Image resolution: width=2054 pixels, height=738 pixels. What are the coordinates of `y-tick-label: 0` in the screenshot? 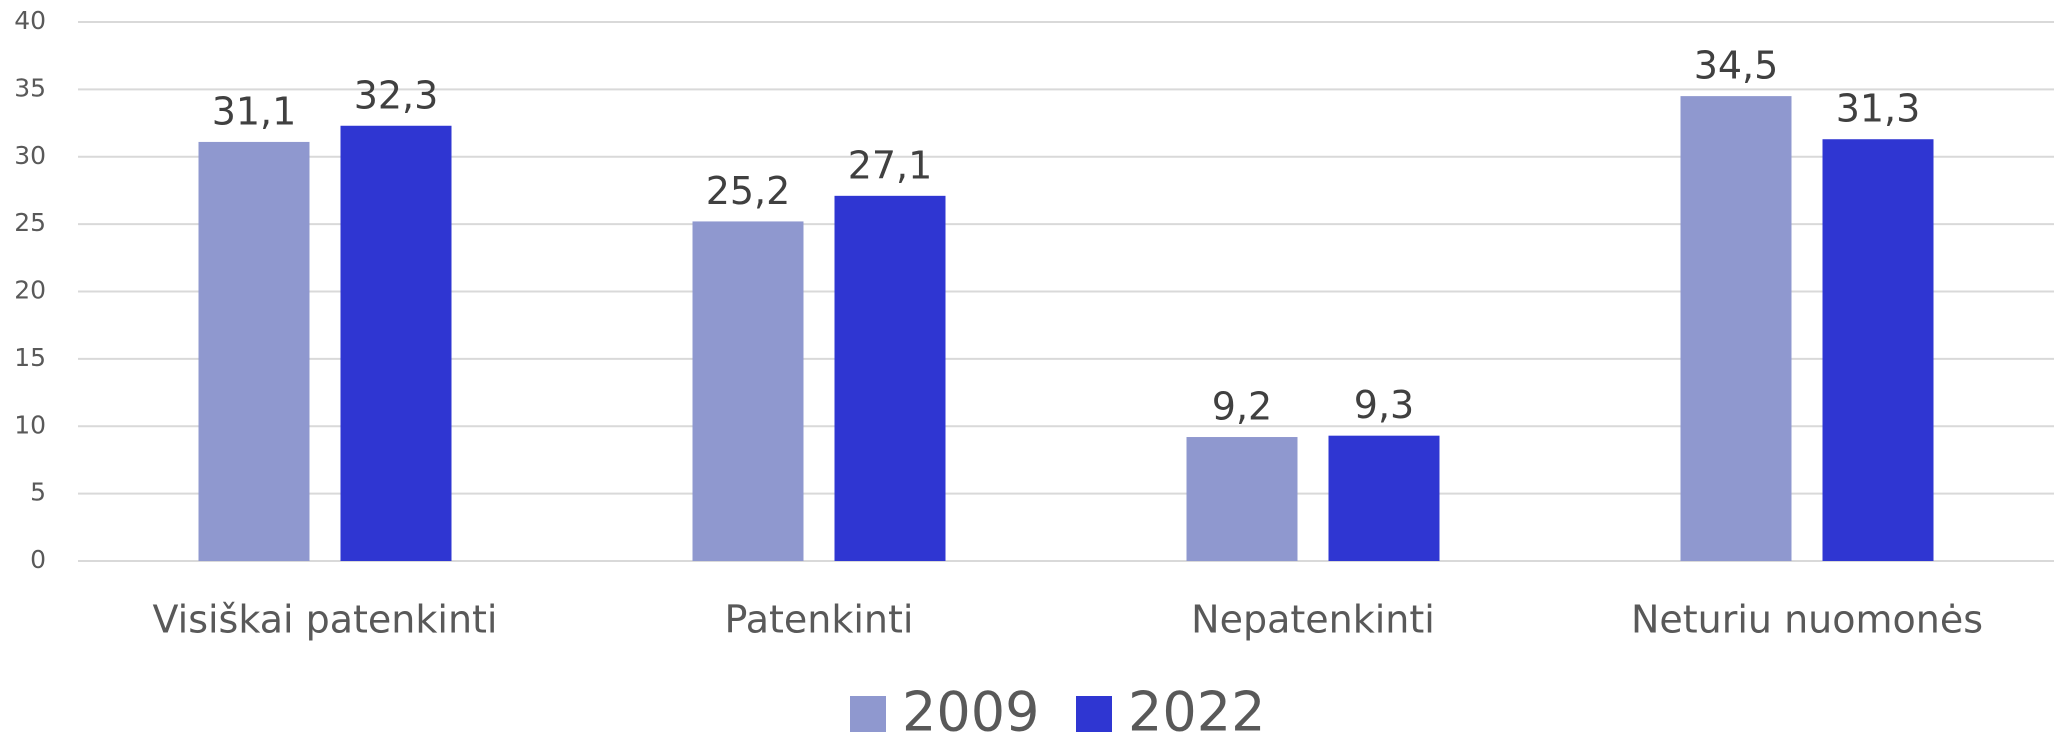 It's located at (38, 559).